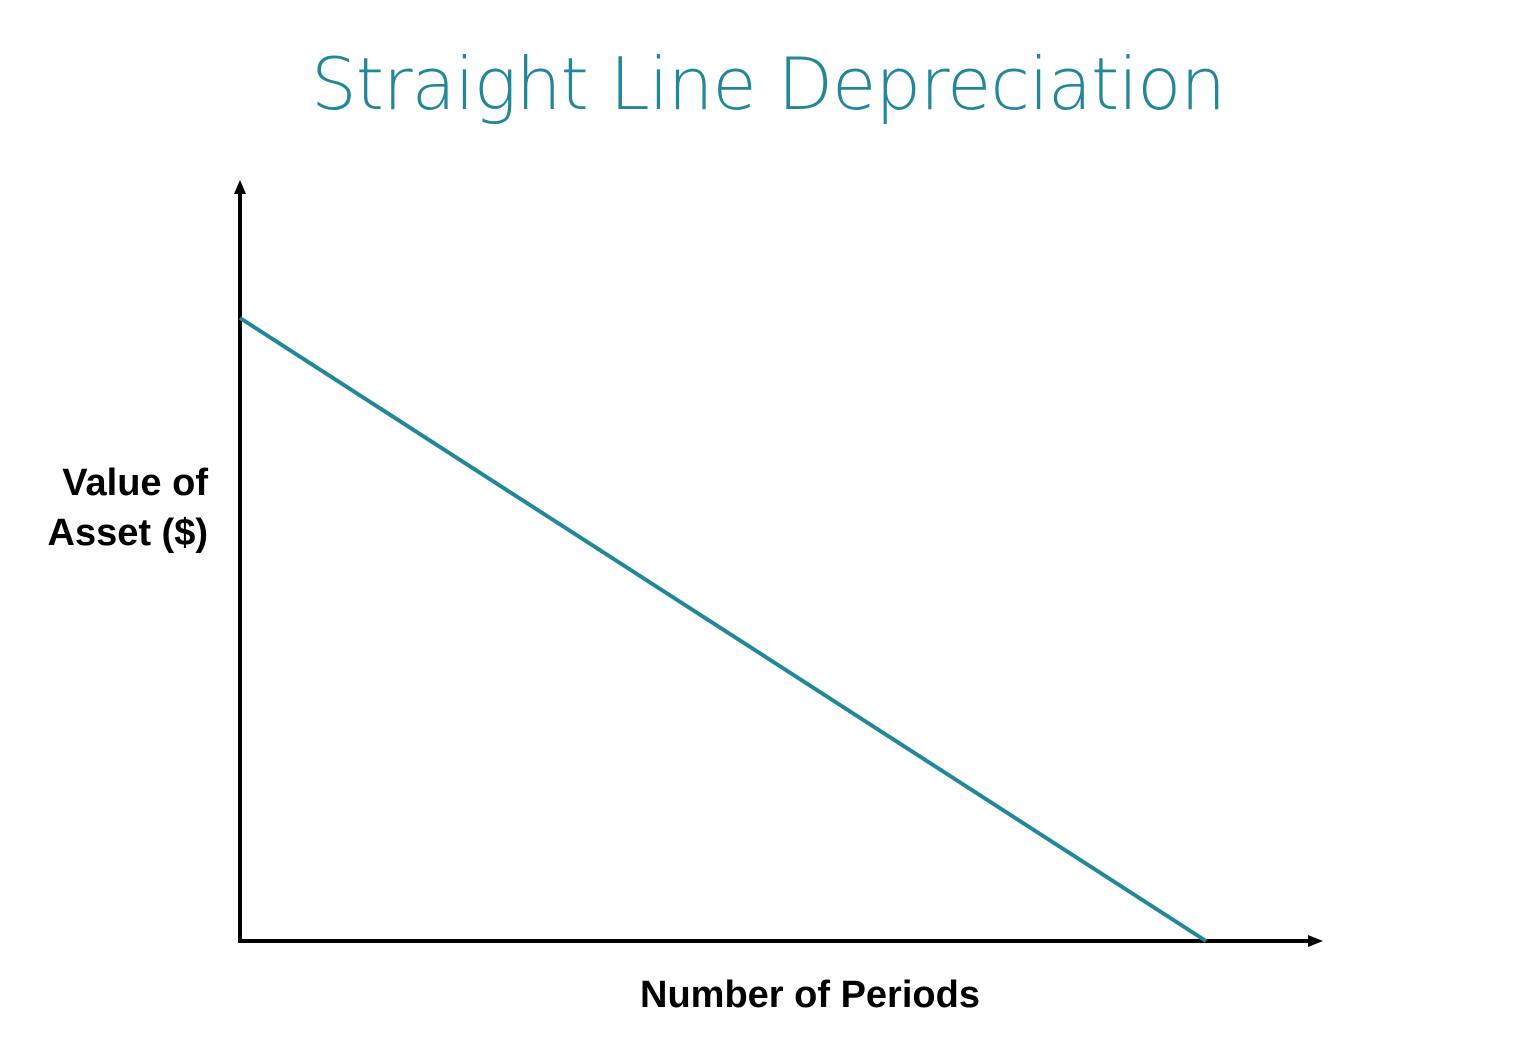  Describe the element at coordinates (109, 508) in the screenshot. I see `y-axis-label: Value of Asset ($)` at that location.